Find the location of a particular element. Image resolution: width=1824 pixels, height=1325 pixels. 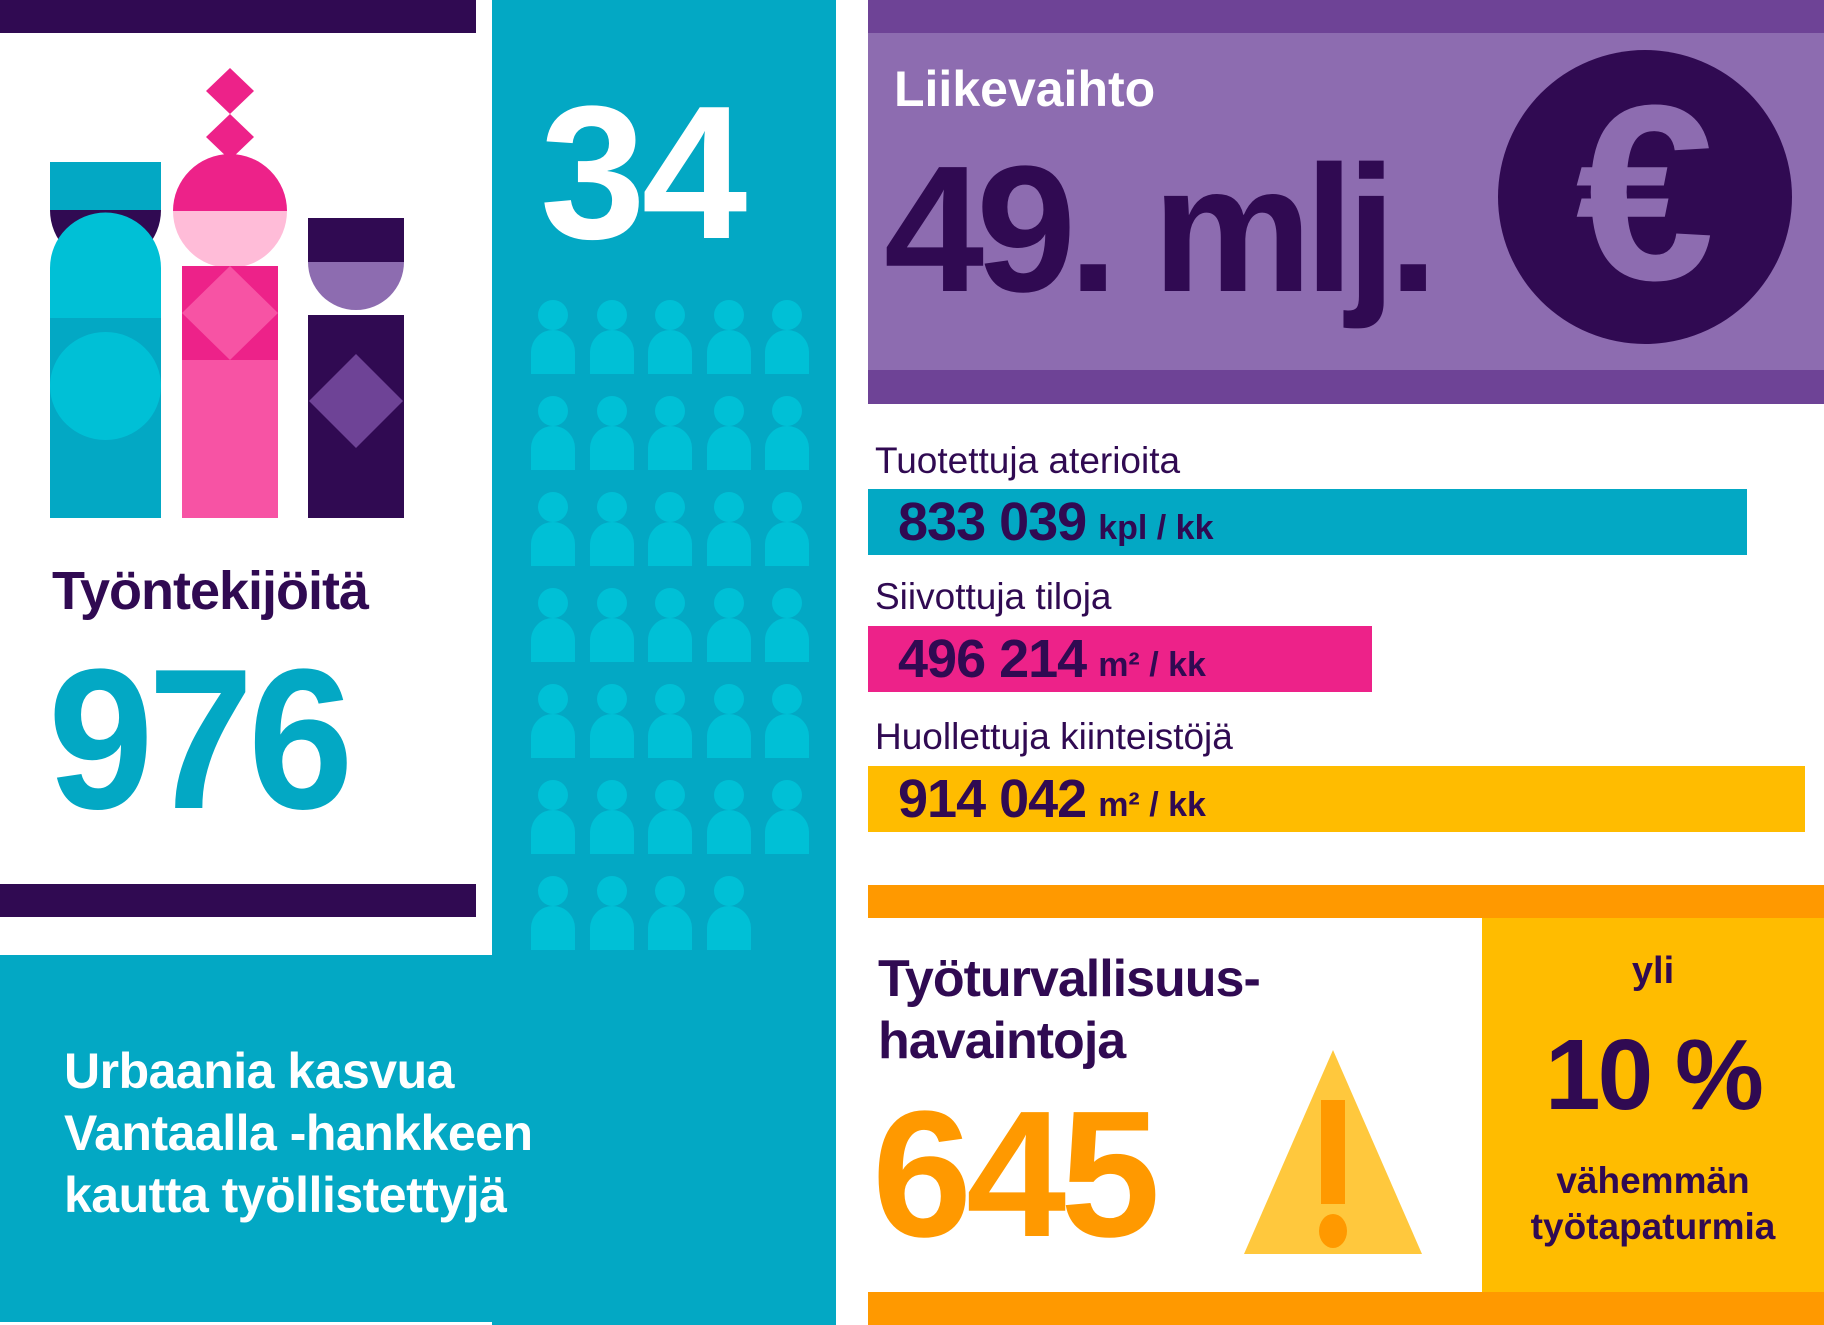

accidents-text-line: työtapaturmia is located at coordinates (1653, 1226).